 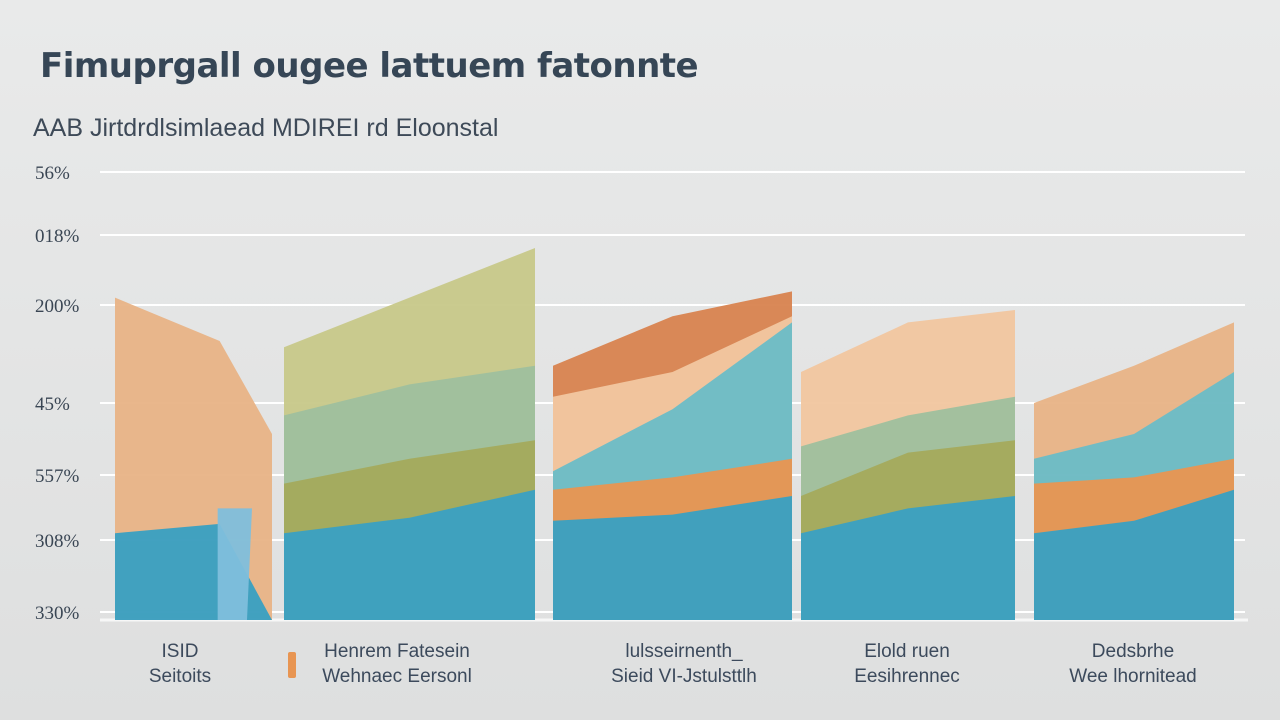 What do you see at coordinates (672, 558) in the screenshot?
I see `area-blue-g3` at bounding box center [672, 558].